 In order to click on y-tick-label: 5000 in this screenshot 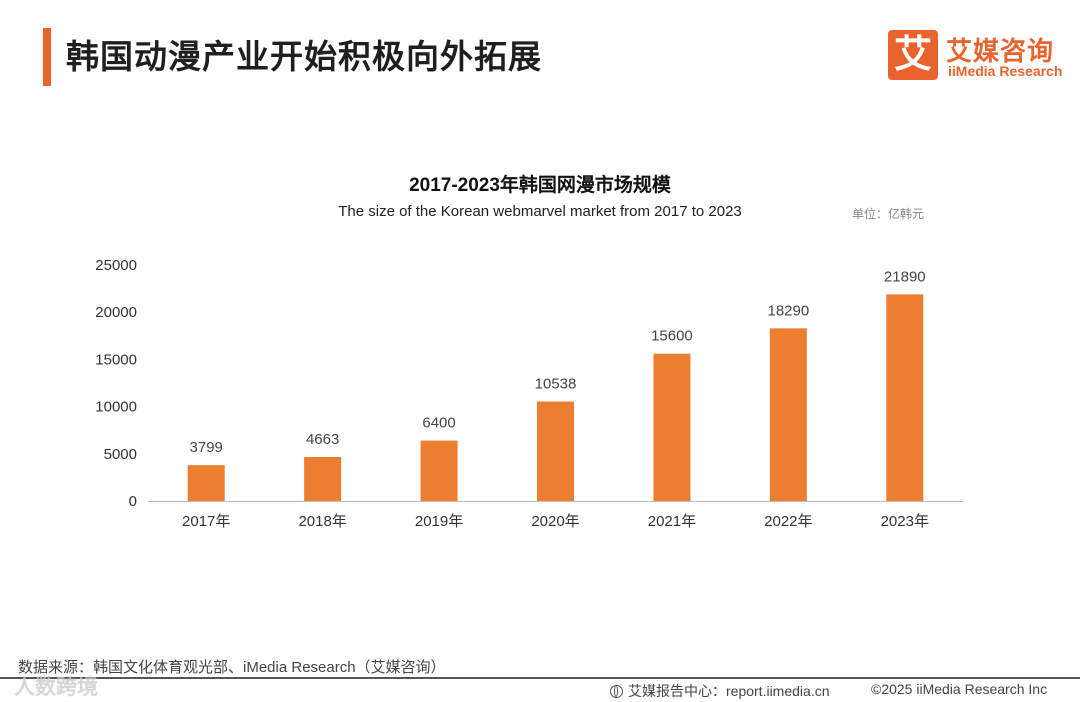, I will do `click(120, 454)`.